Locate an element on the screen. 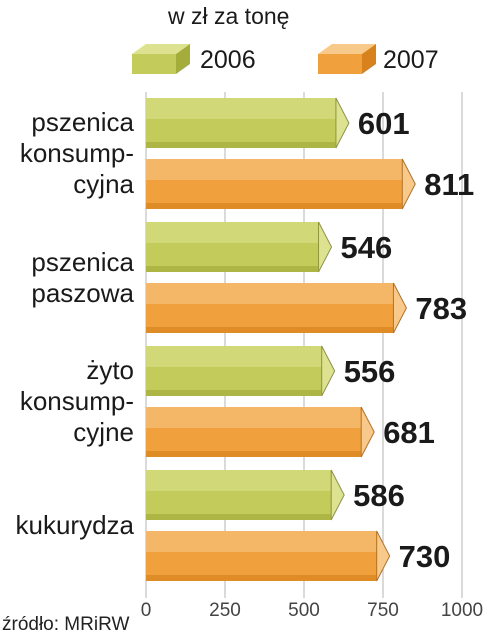 This screenshot has height=640, width=499. source-note: źródło: MRiRW is located at coordinates (66, 624).